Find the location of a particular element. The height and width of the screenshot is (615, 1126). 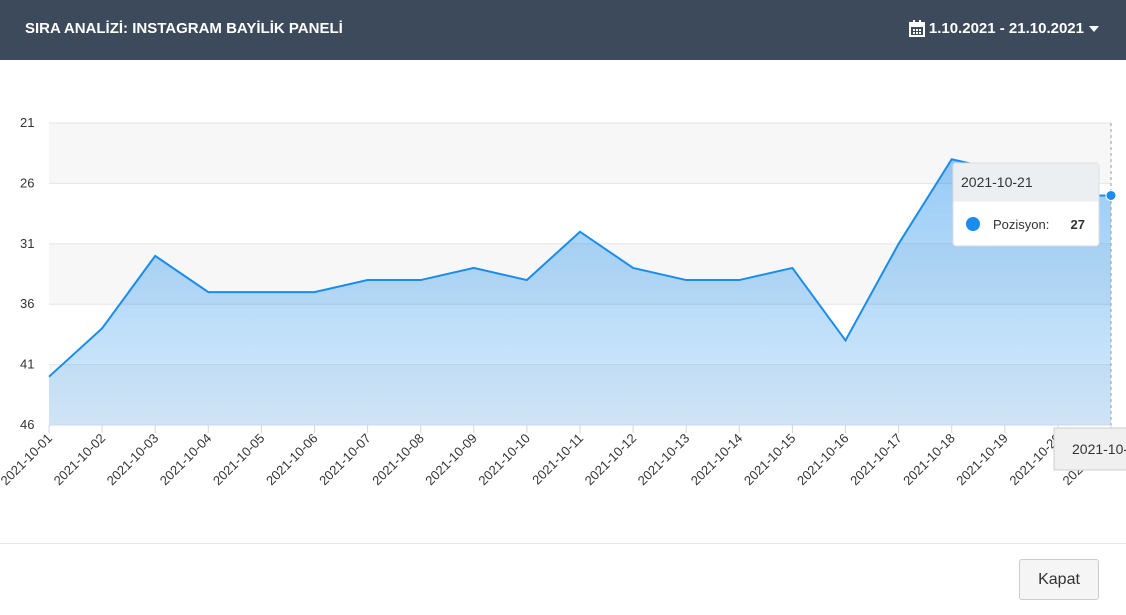

tooltip-header is located at coordinates (1026, 182).